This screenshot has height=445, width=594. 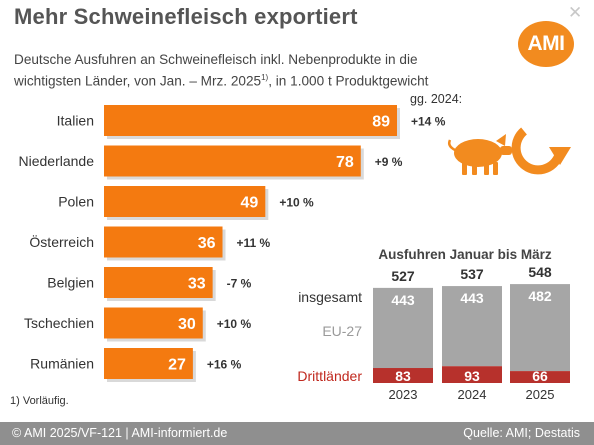 What do you see at coordinates (329, 376) in the screenshot?
I see `series-label-drittlaender: Drittländer` at bounding box center [329, 376].